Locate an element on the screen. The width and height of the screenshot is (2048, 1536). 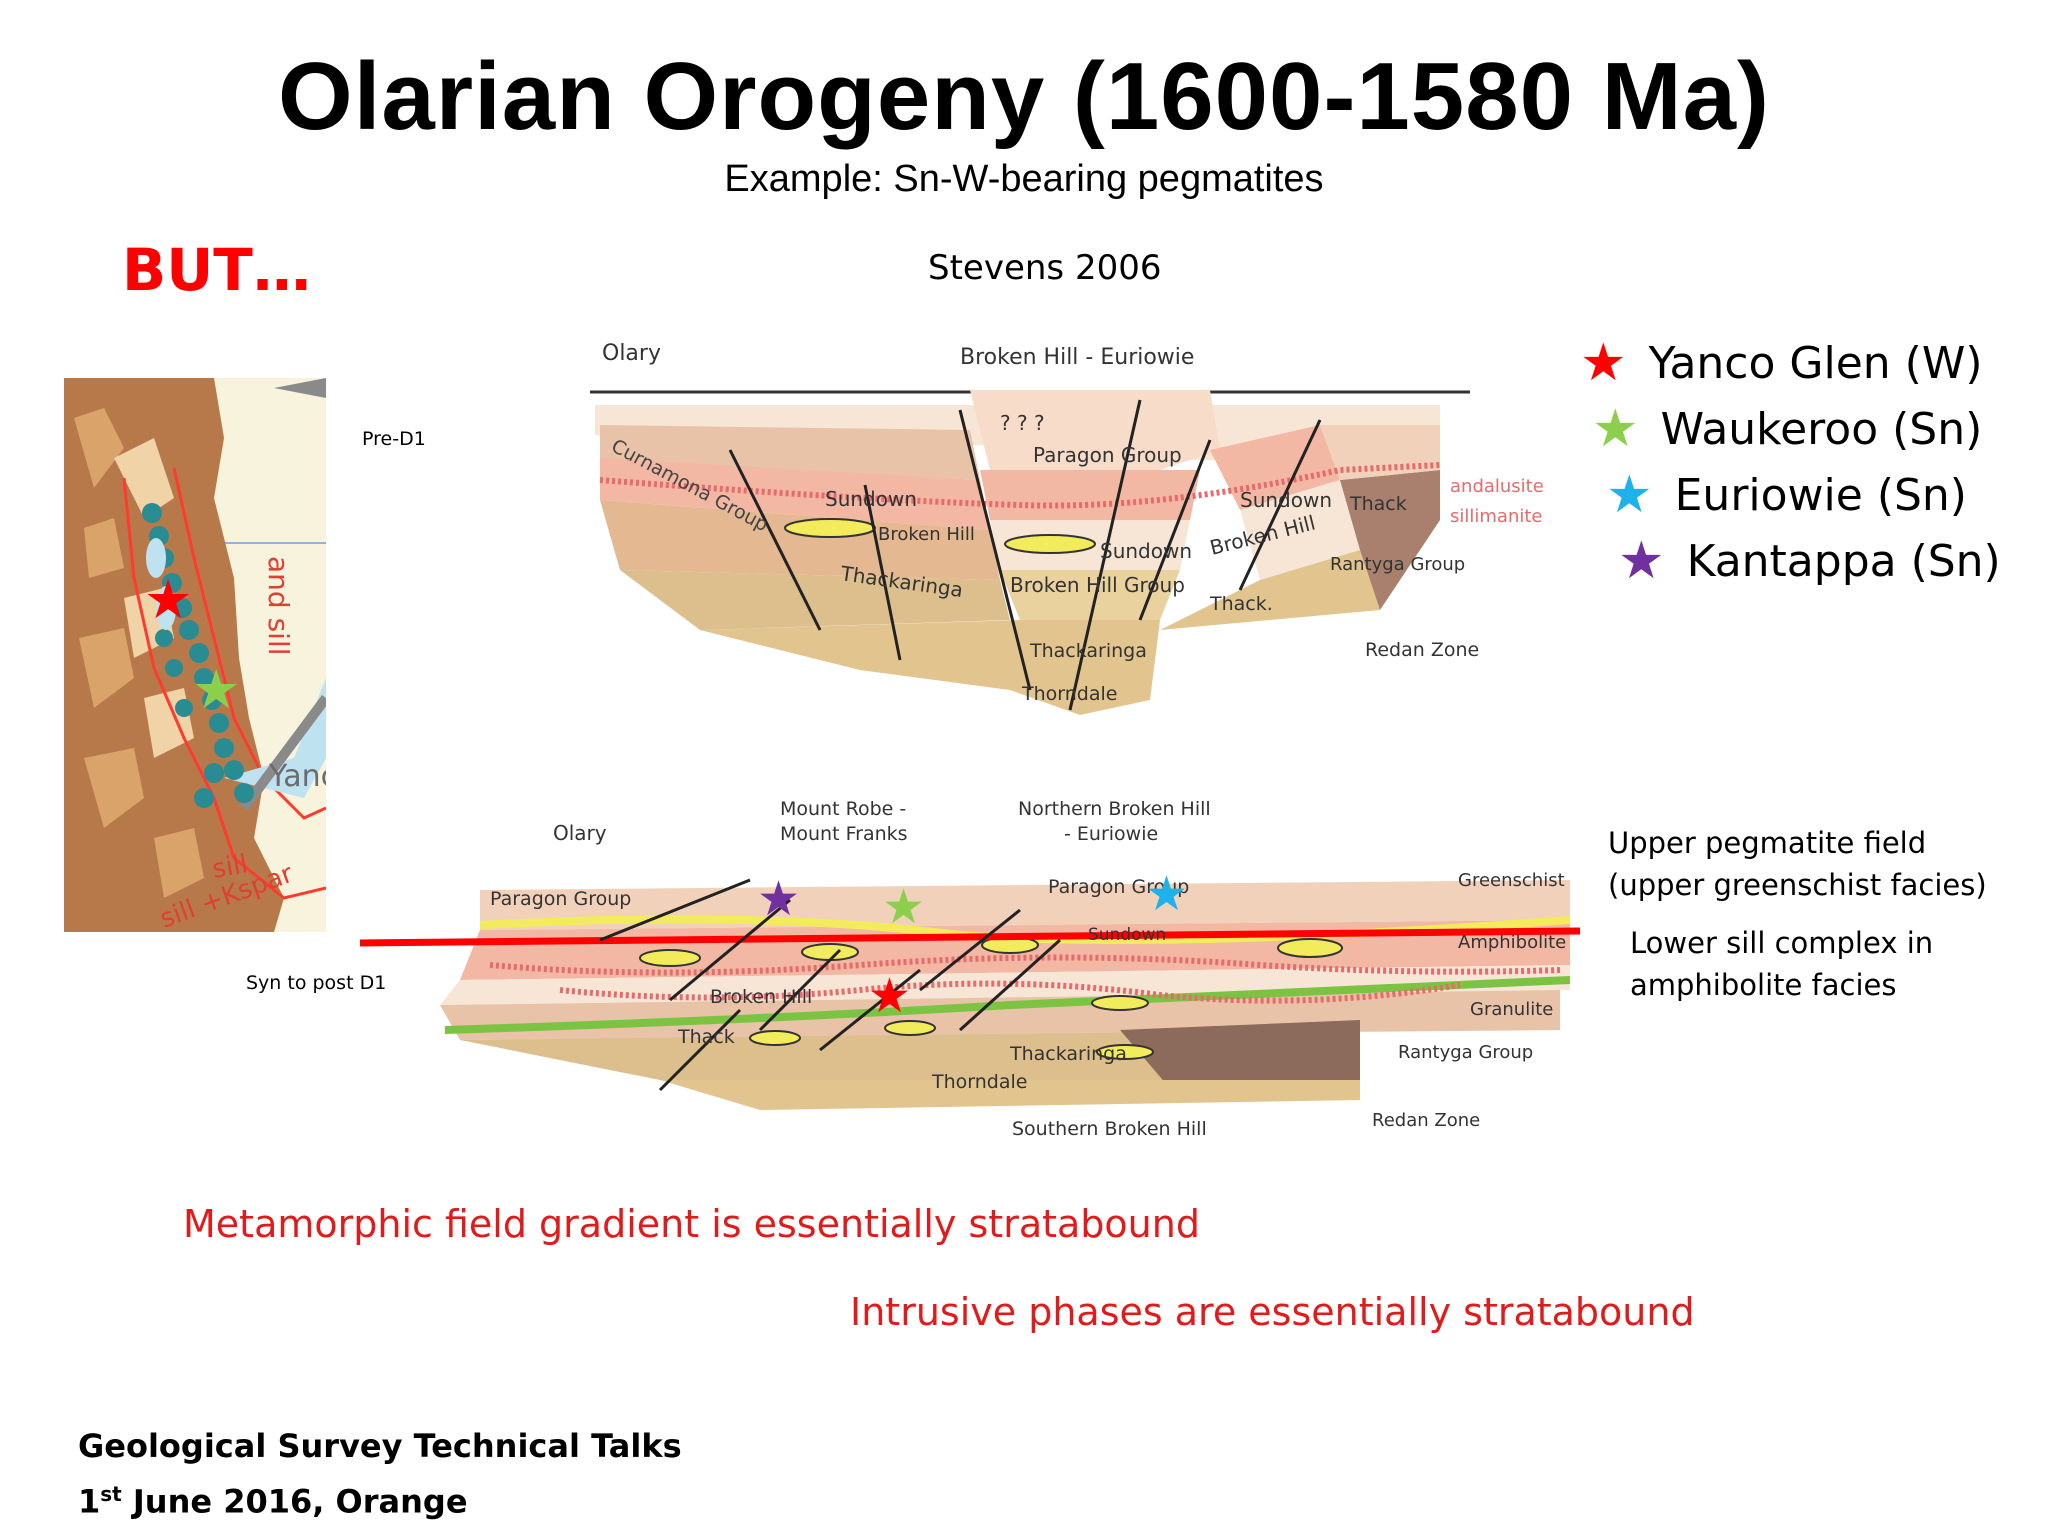
inset-map: and sill Yanc sill sill +Kspar ★ ★ is located at coordinates (195, 655).